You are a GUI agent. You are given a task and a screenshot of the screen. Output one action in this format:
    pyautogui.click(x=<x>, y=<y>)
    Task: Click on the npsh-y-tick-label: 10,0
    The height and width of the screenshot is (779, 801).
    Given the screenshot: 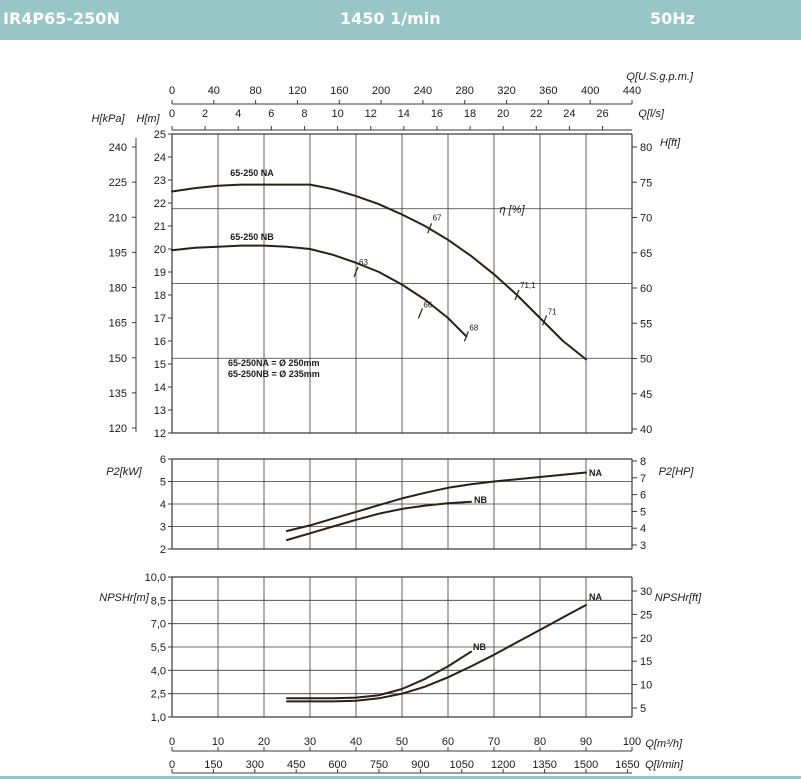 What is the action you would take?
    pyautogui.click(x=155, y=578)
    